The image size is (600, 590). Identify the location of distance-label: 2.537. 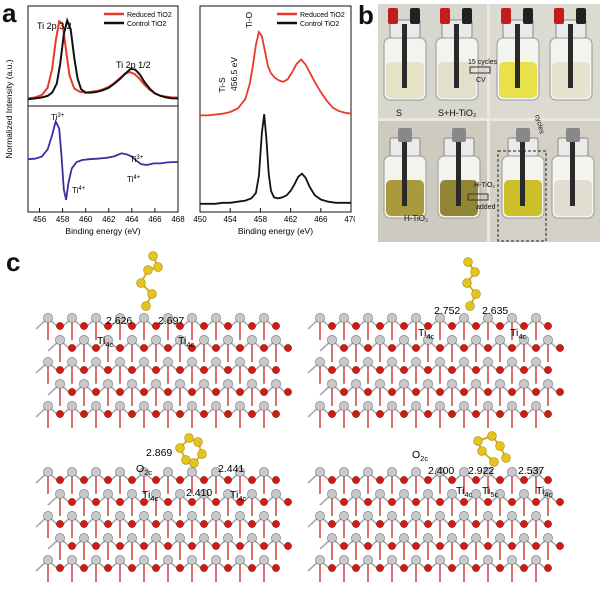
(531, 471).